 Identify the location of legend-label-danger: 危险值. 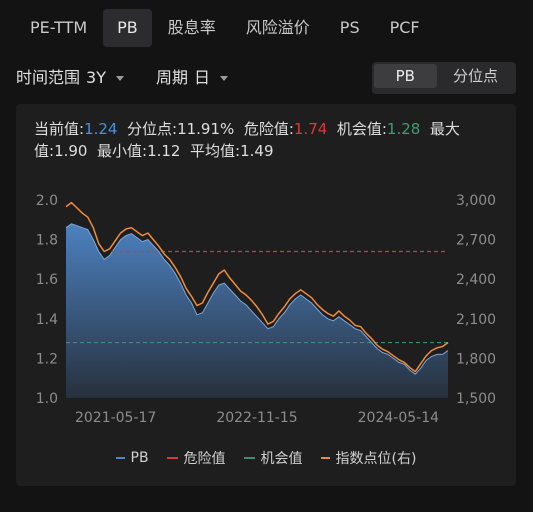
(204, 459).